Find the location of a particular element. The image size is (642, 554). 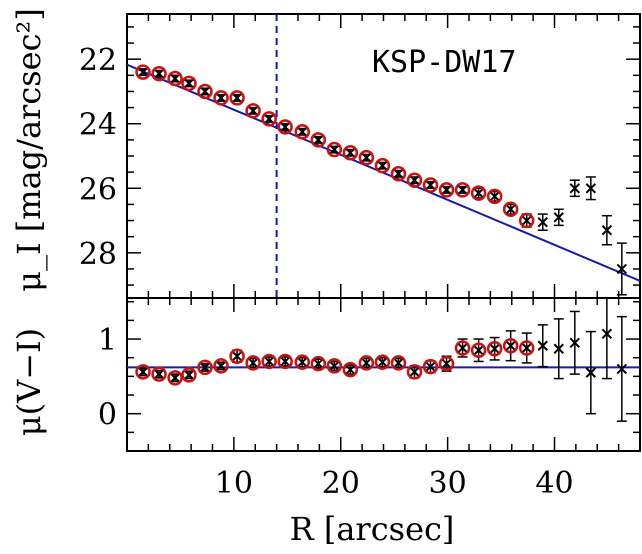

top-y-axis-label: μ_I [mag/arcsec²] is located at coordinates (29, 150).